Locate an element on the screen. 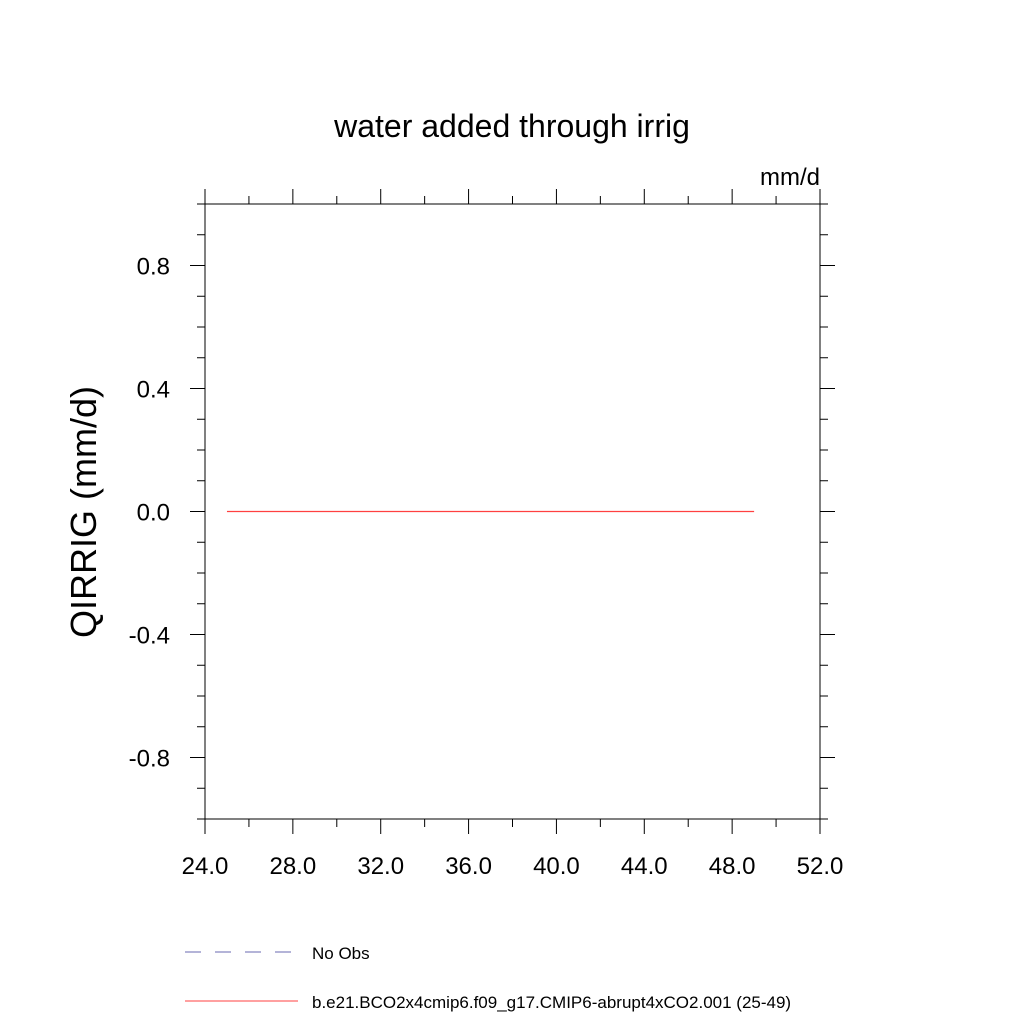 This screenshot has width=1024, height=1024. x-tick-label: 36.0 is located at coordinates (468, 866).